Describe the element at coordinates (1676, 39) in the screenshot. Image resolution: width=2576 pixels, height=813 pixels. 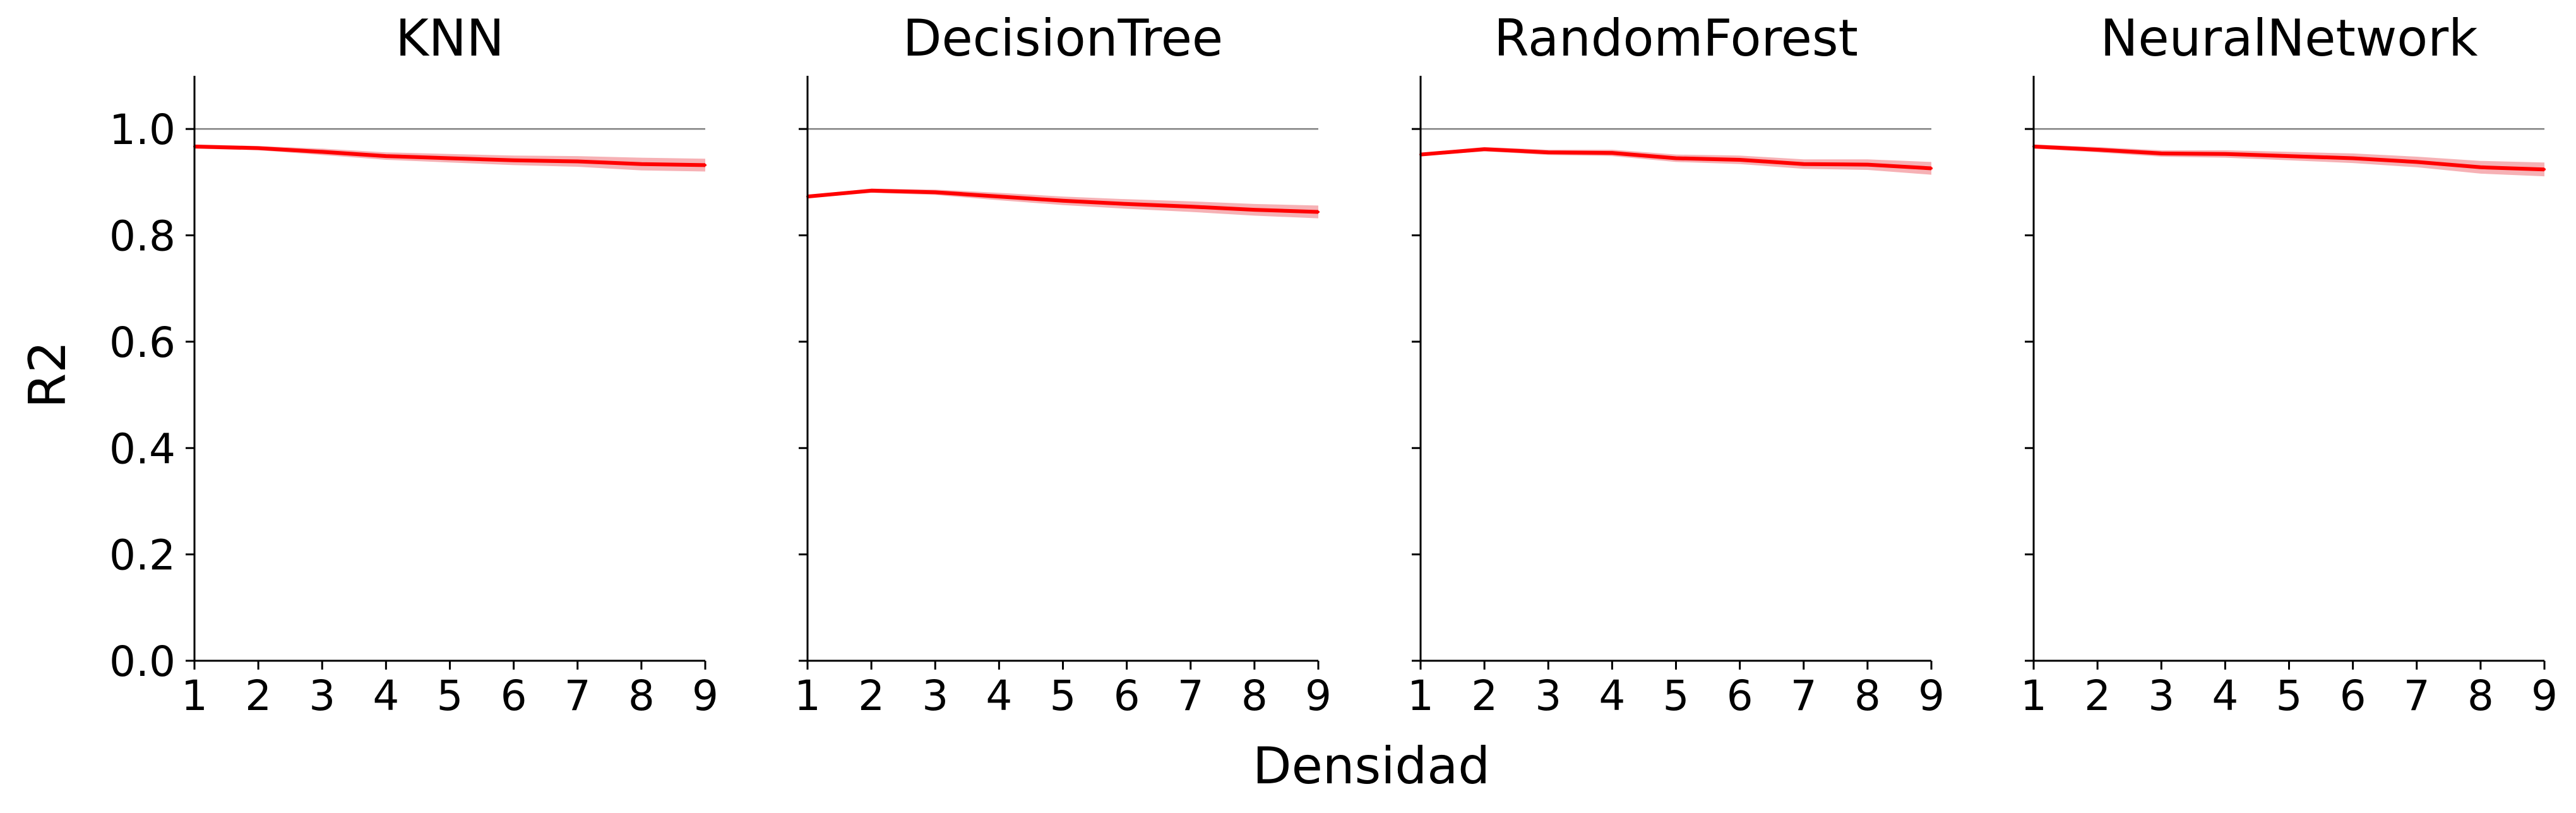
I see `panel-title: RandomForest` at that location.